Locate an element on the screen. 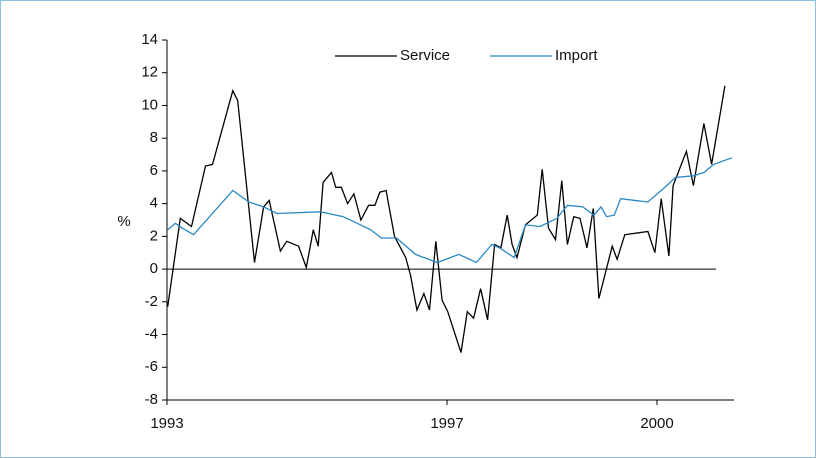 The width and height of the screenshot is (816, 458). x-tick-label: 1997 is located at coordinates (446, 423).